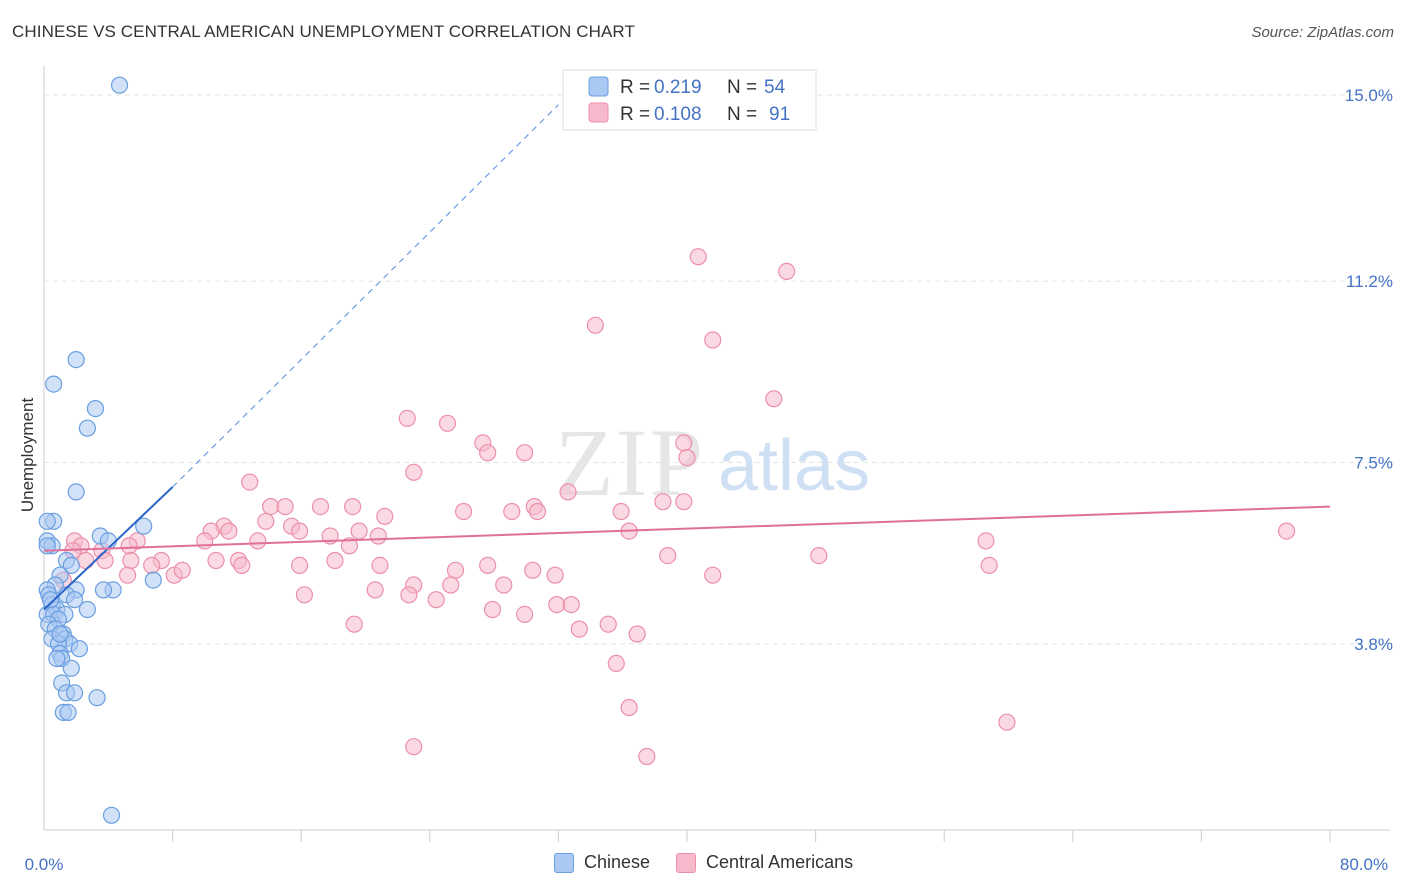  What do you see at coordinates (598, 112) in the screenshot?
I see `legend-swatch-central` at bounding box center [598, 112].